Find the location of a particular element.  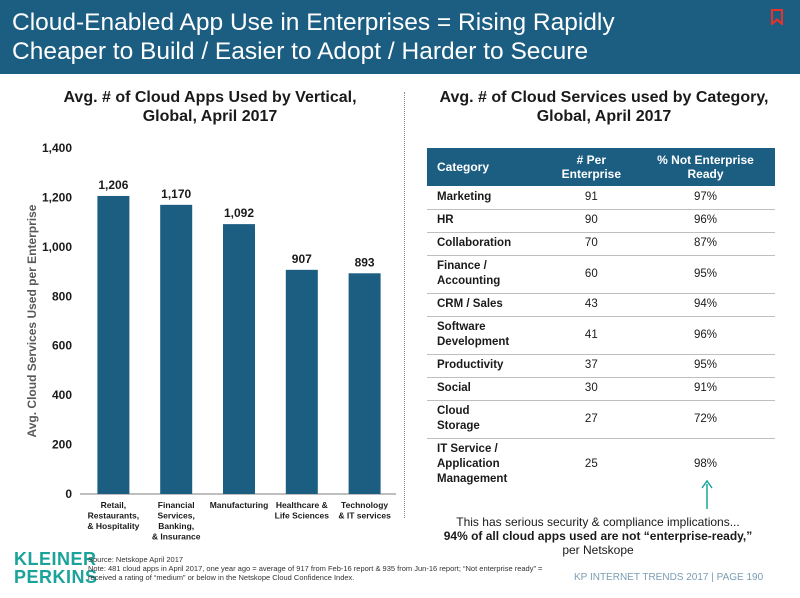

not-ready-cell: 87% is located at coordinates (705, 244).